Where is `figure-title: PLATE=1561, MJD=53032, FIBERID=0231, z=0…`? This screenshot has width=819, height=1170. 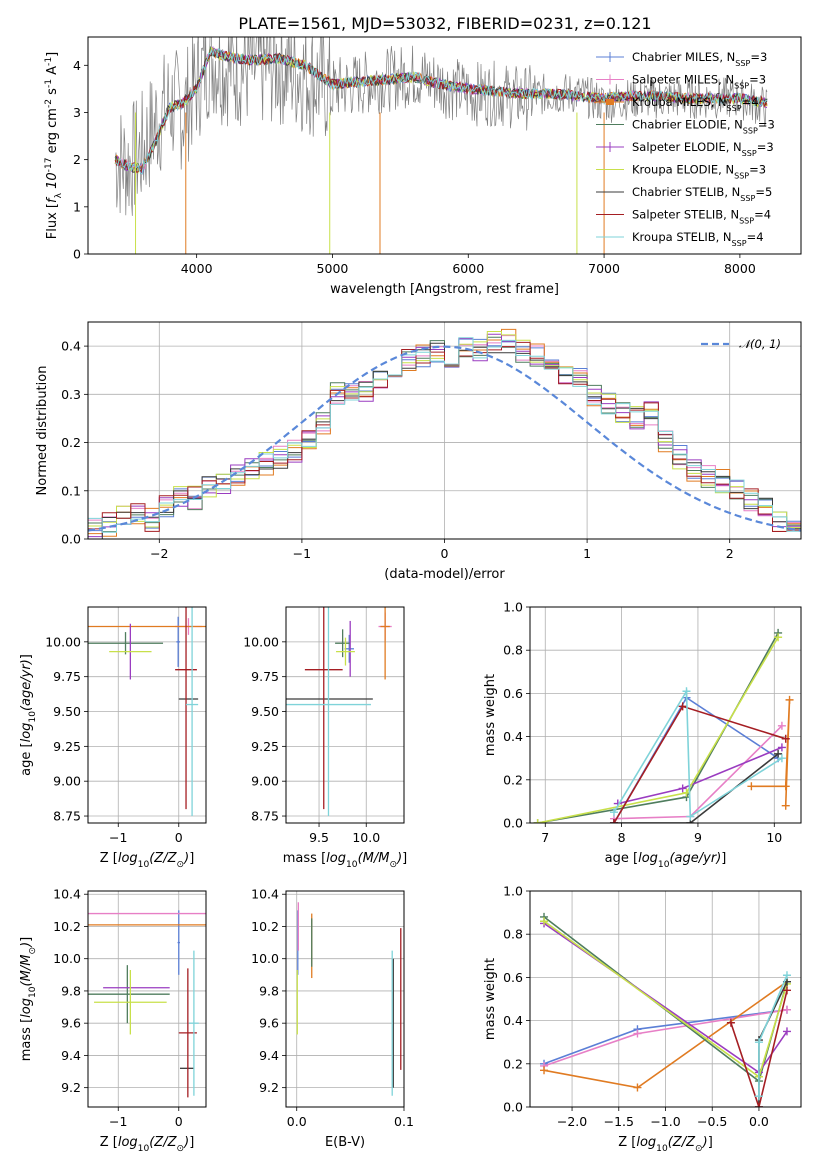 figure-title: PLATE=1561, MJD=53032, FIBERID=0231, z=0… is located at coordinates (444, 23).